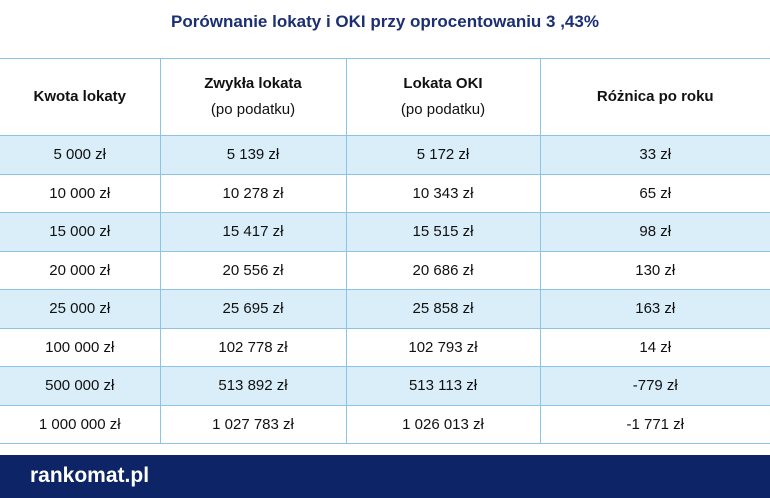 This screenshot has width=770, height=498. I want to click on table-cell: 10 343 zł, so click(443, 193).